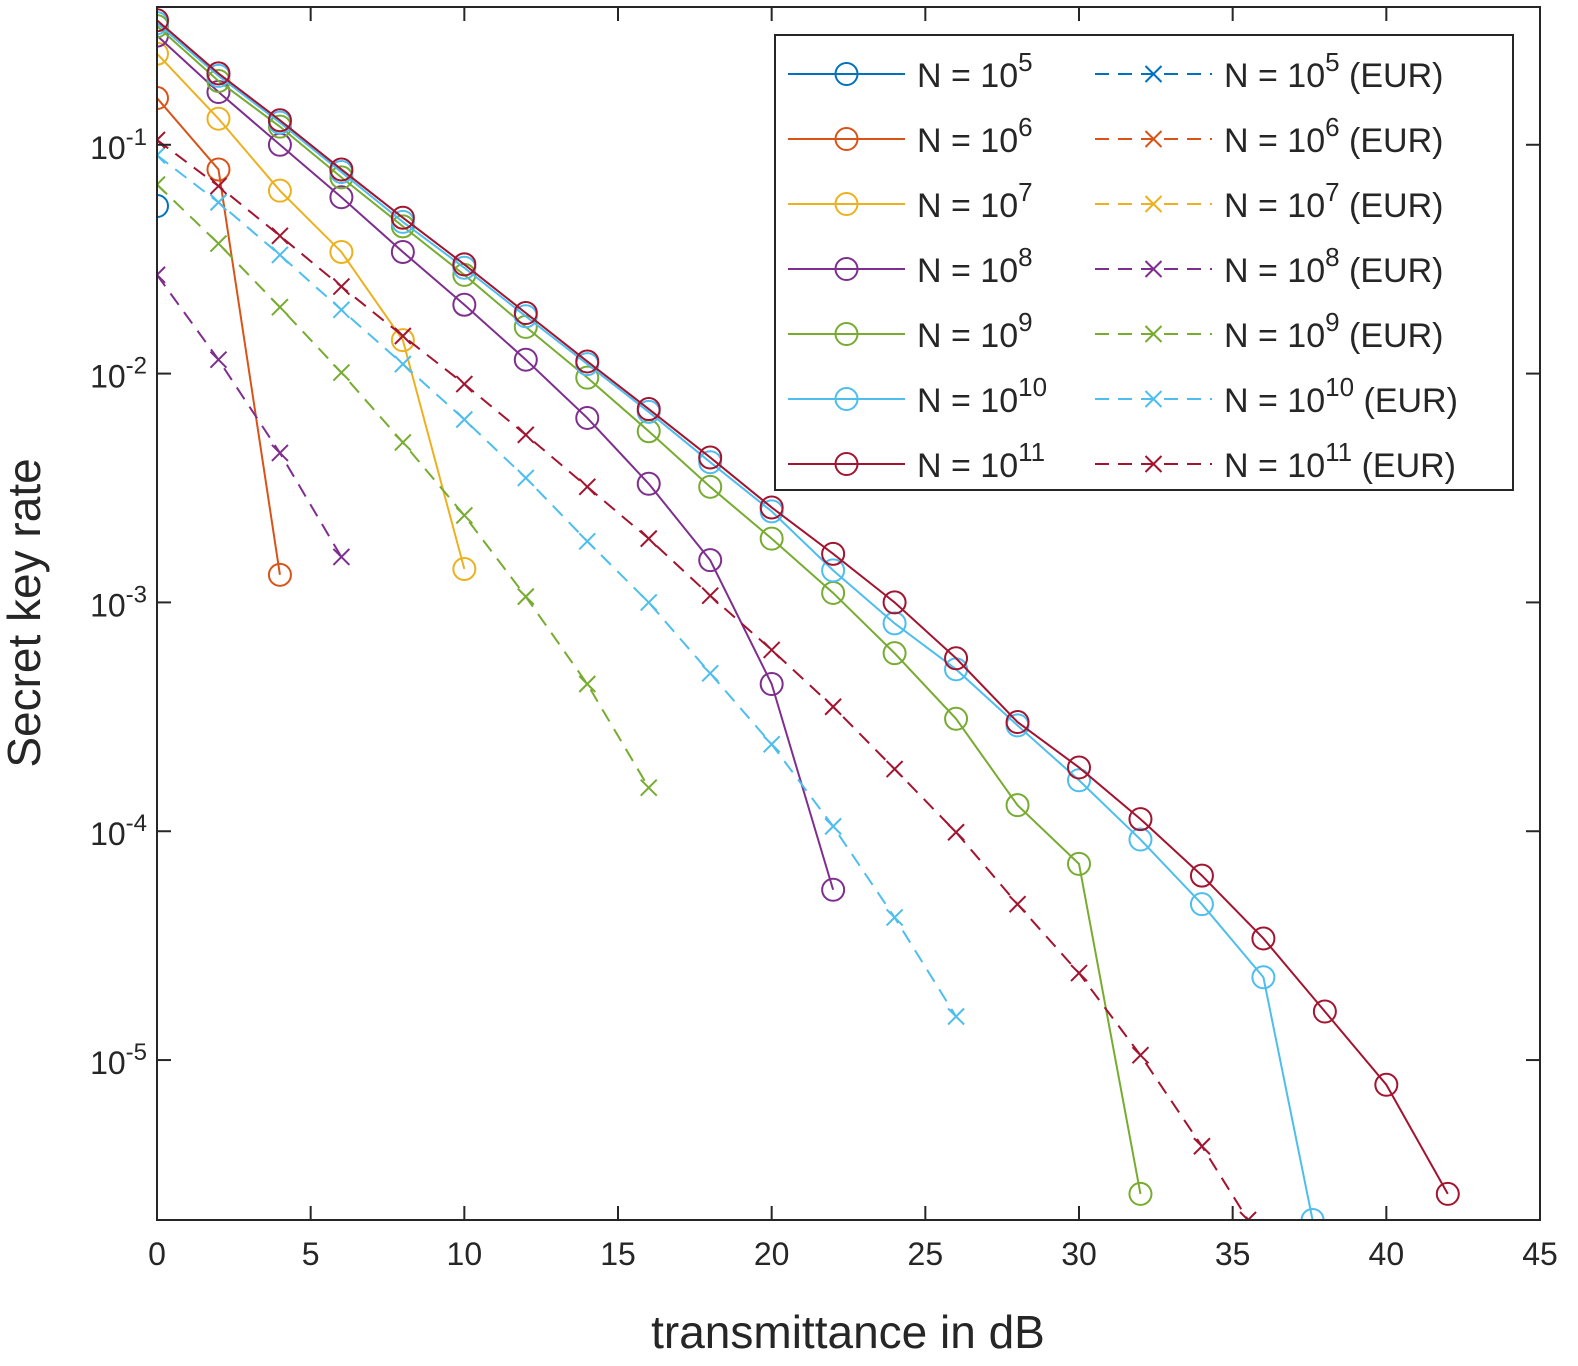 This screenshot has height=1366, width=1578. Describe the element at coordinates (982, 396) in the screenshot. I see `legend-label: N = 1010` at that location.